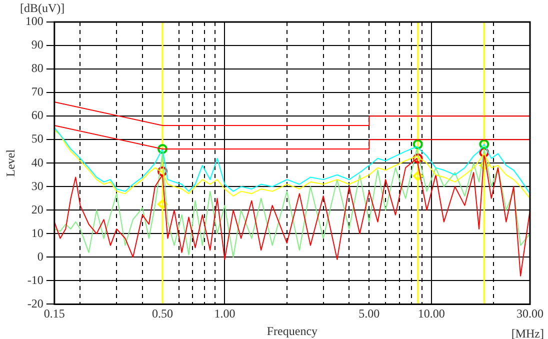  What do you see at coordinates (37, 91) in the screenshot?
I see `y-tick-label: 70` at bounding box center [37, 91].